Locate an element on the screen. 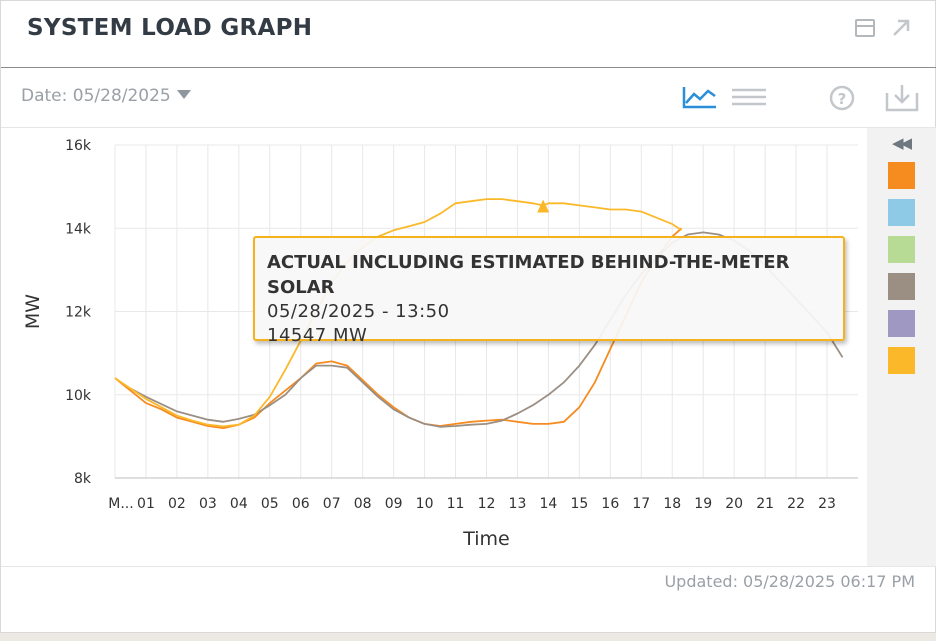  tooltip-value: 14547 MW is located at coordinates (317, 335).